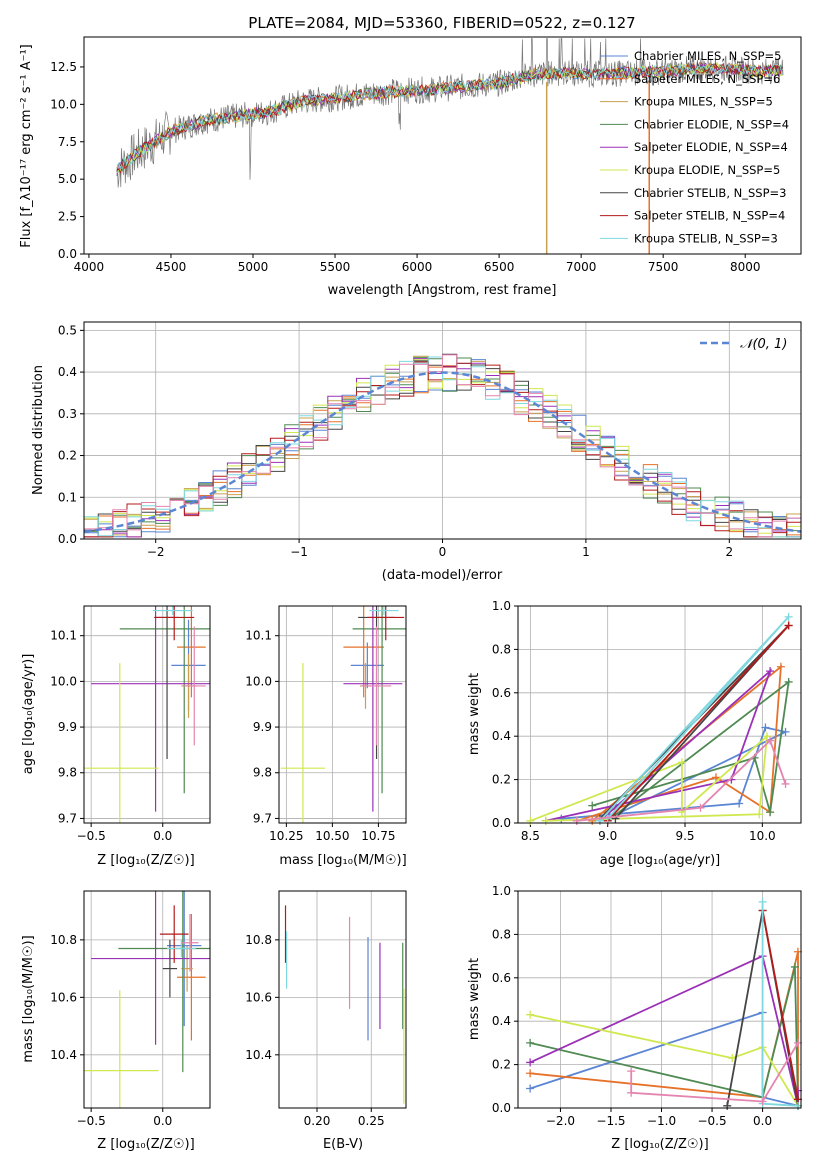 The width and height of the screenshot is (819, 1170). Describe the element at coordinates (560, 1121) in the screenshot. I see `x-tick-label: −2.0` at that location.